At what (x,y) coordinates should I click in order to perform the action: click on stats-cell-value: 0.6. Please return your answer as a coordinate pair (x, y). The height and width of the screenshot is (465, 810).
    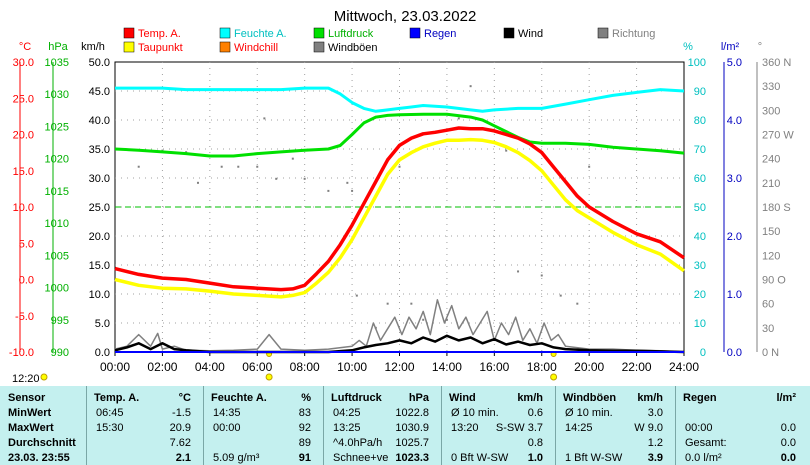
    Looking at the image, I should click on (535, 413).